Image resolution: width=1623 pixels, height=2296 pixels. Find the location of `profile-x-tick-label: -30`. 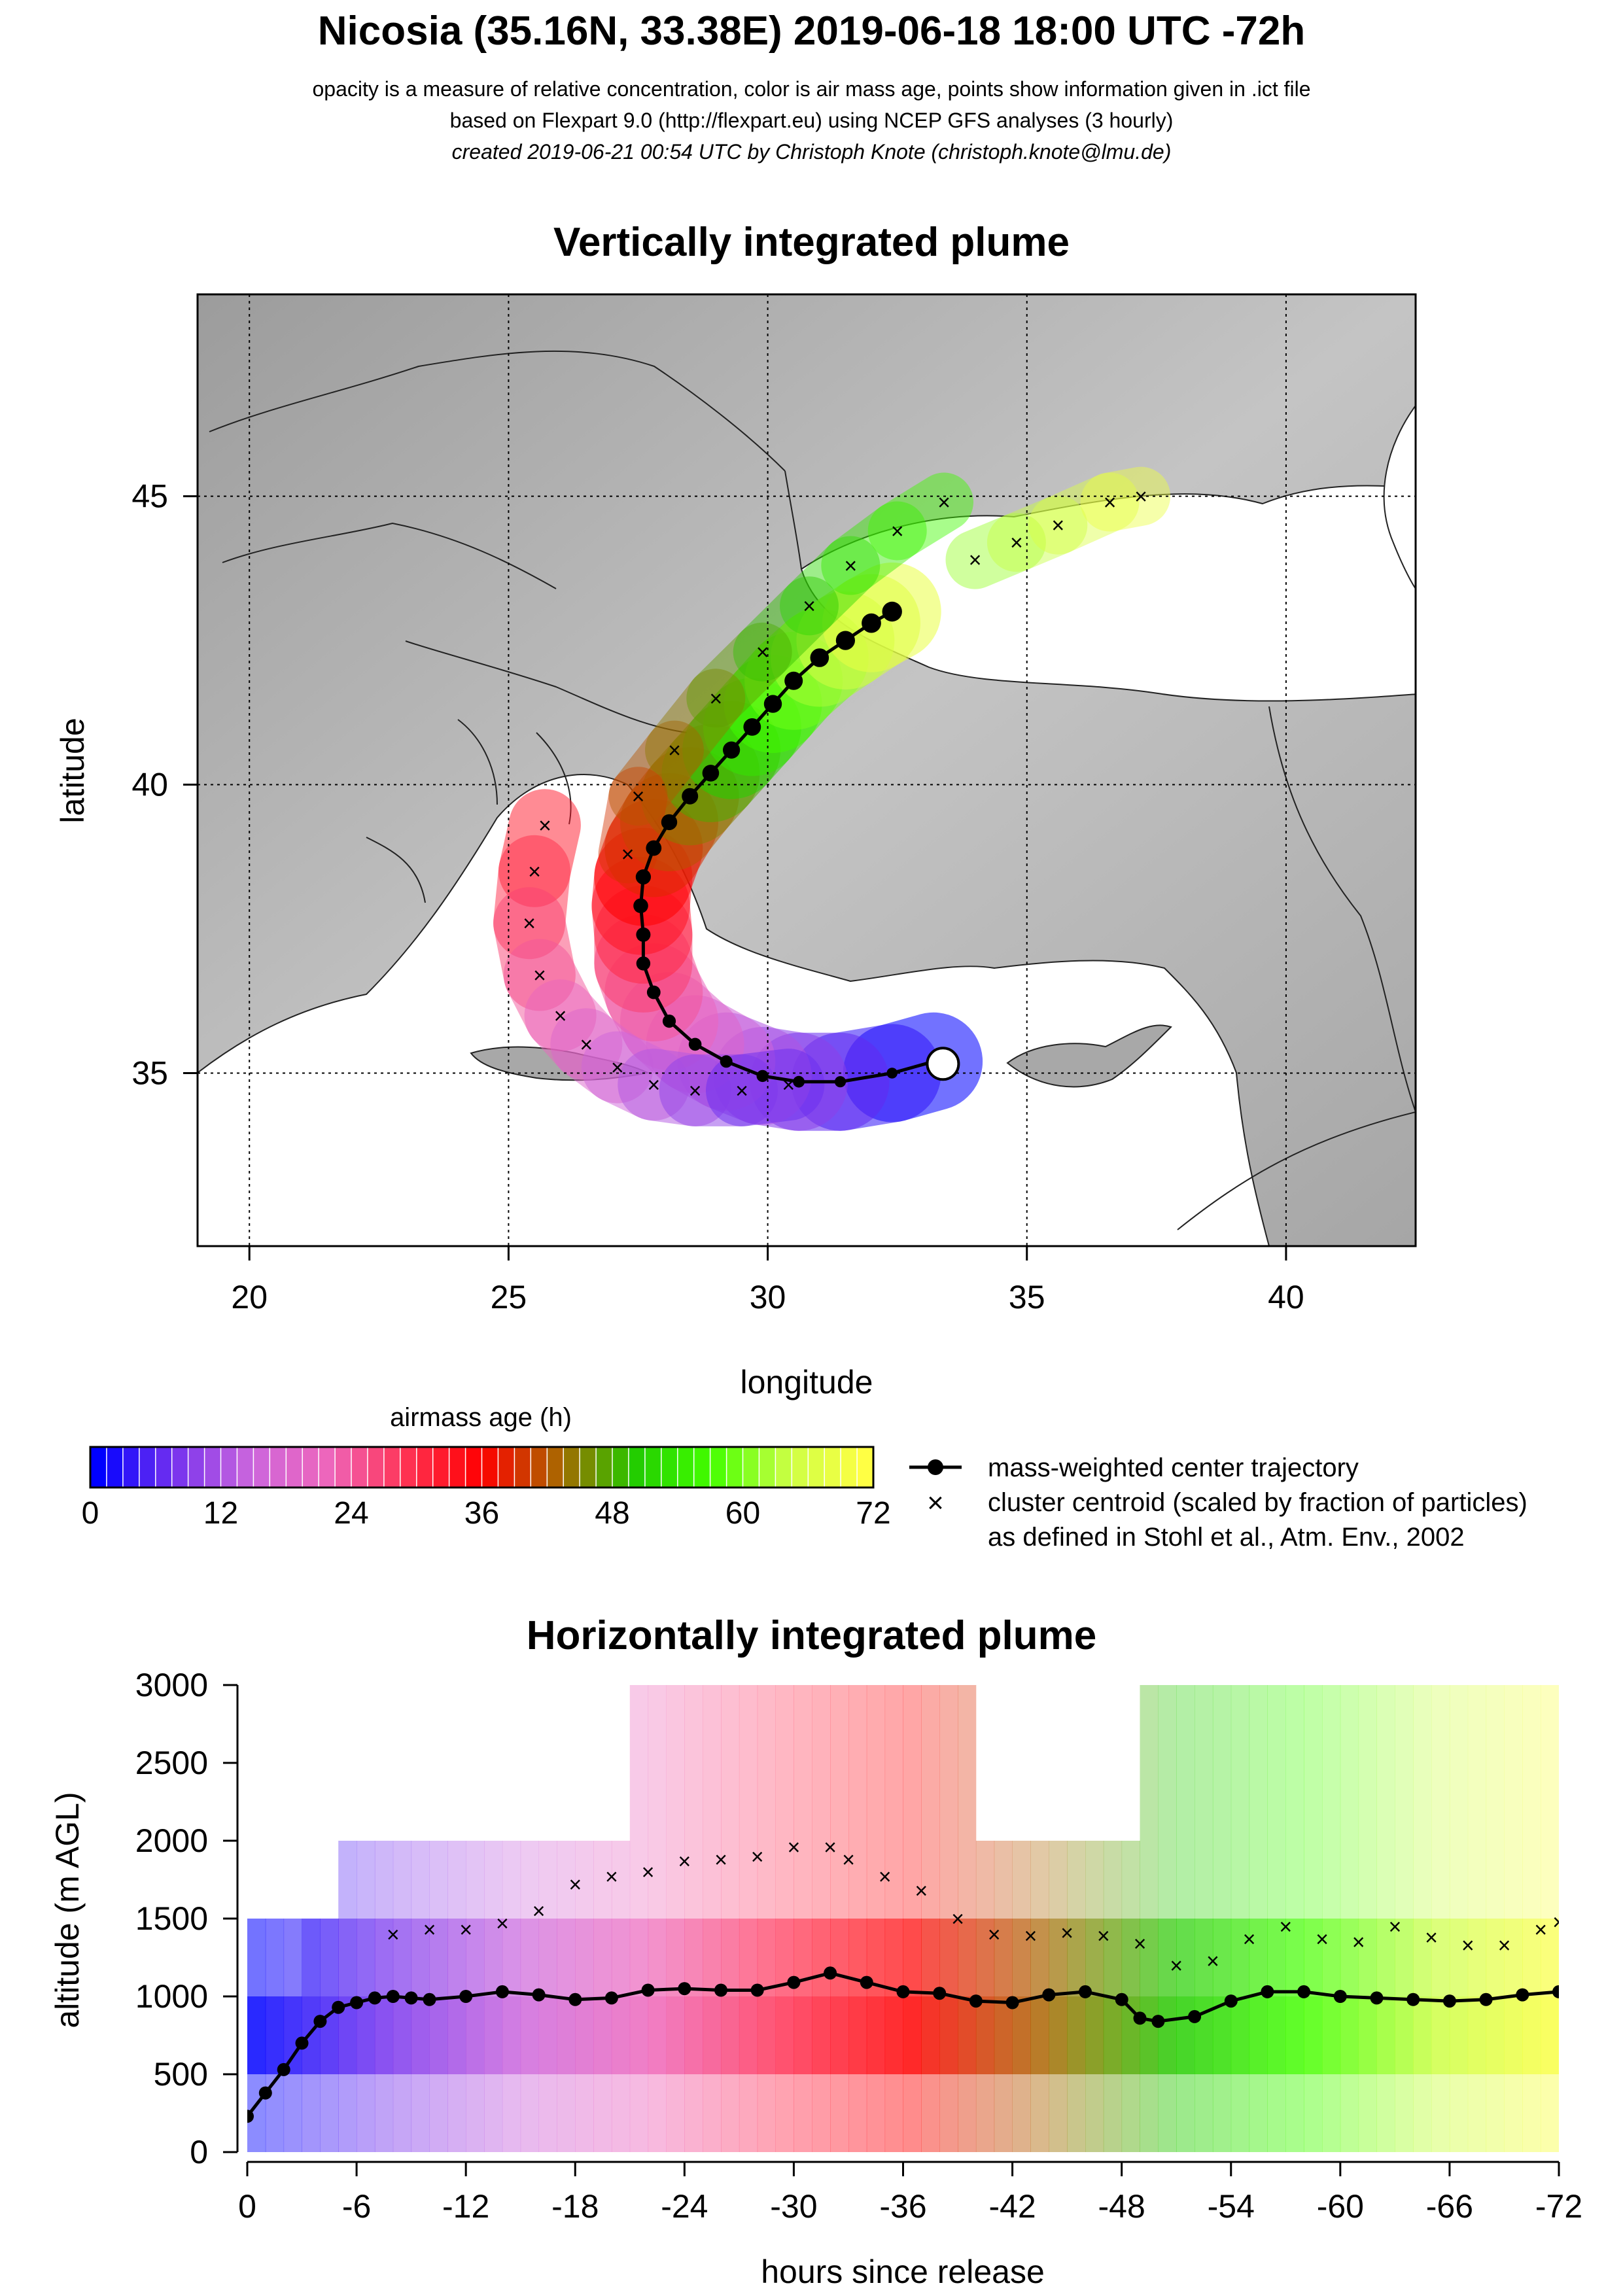

profile-x-tick-label: -30 is located at coordinates (794, 2206).